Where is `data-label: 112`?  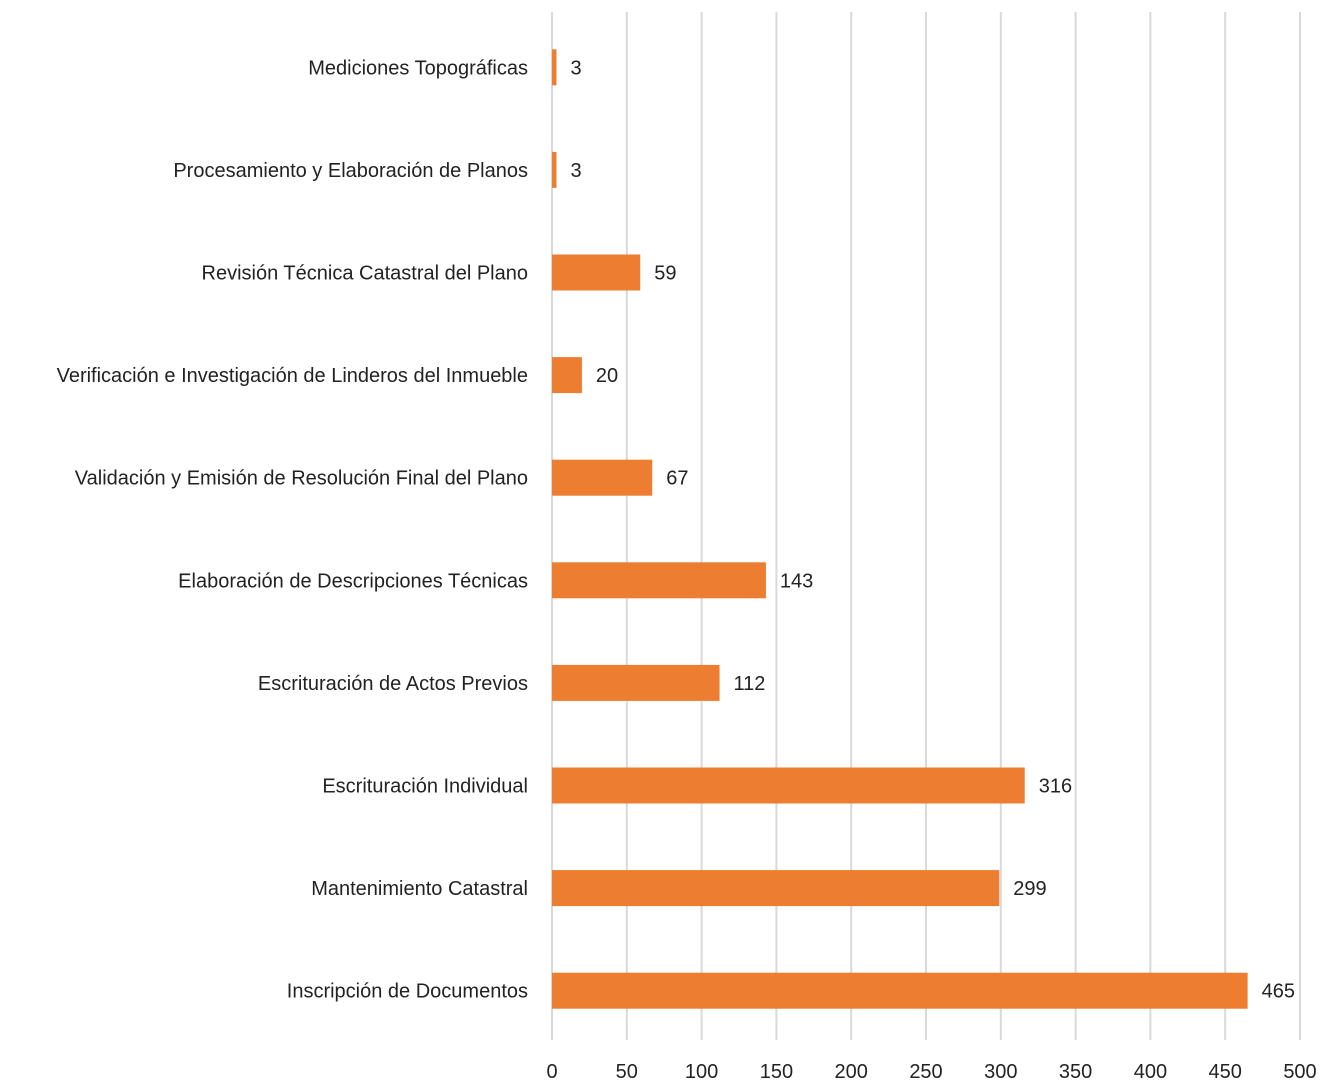
data-label: 112 is located at coordinates (750, 684).